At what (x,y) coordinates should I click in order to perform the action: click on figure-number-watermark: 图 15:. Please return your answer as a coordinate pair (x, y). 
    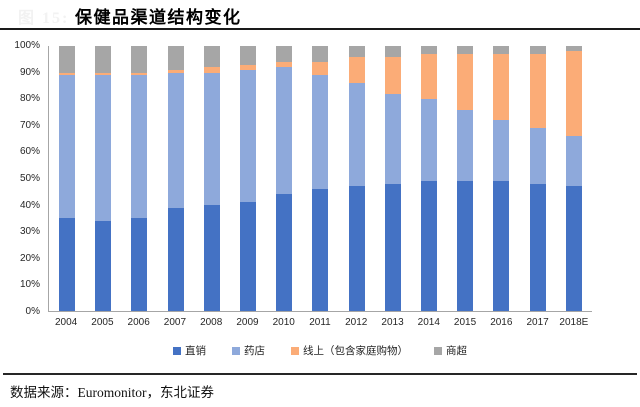
    Looking at the image, I should click on (44, 18).